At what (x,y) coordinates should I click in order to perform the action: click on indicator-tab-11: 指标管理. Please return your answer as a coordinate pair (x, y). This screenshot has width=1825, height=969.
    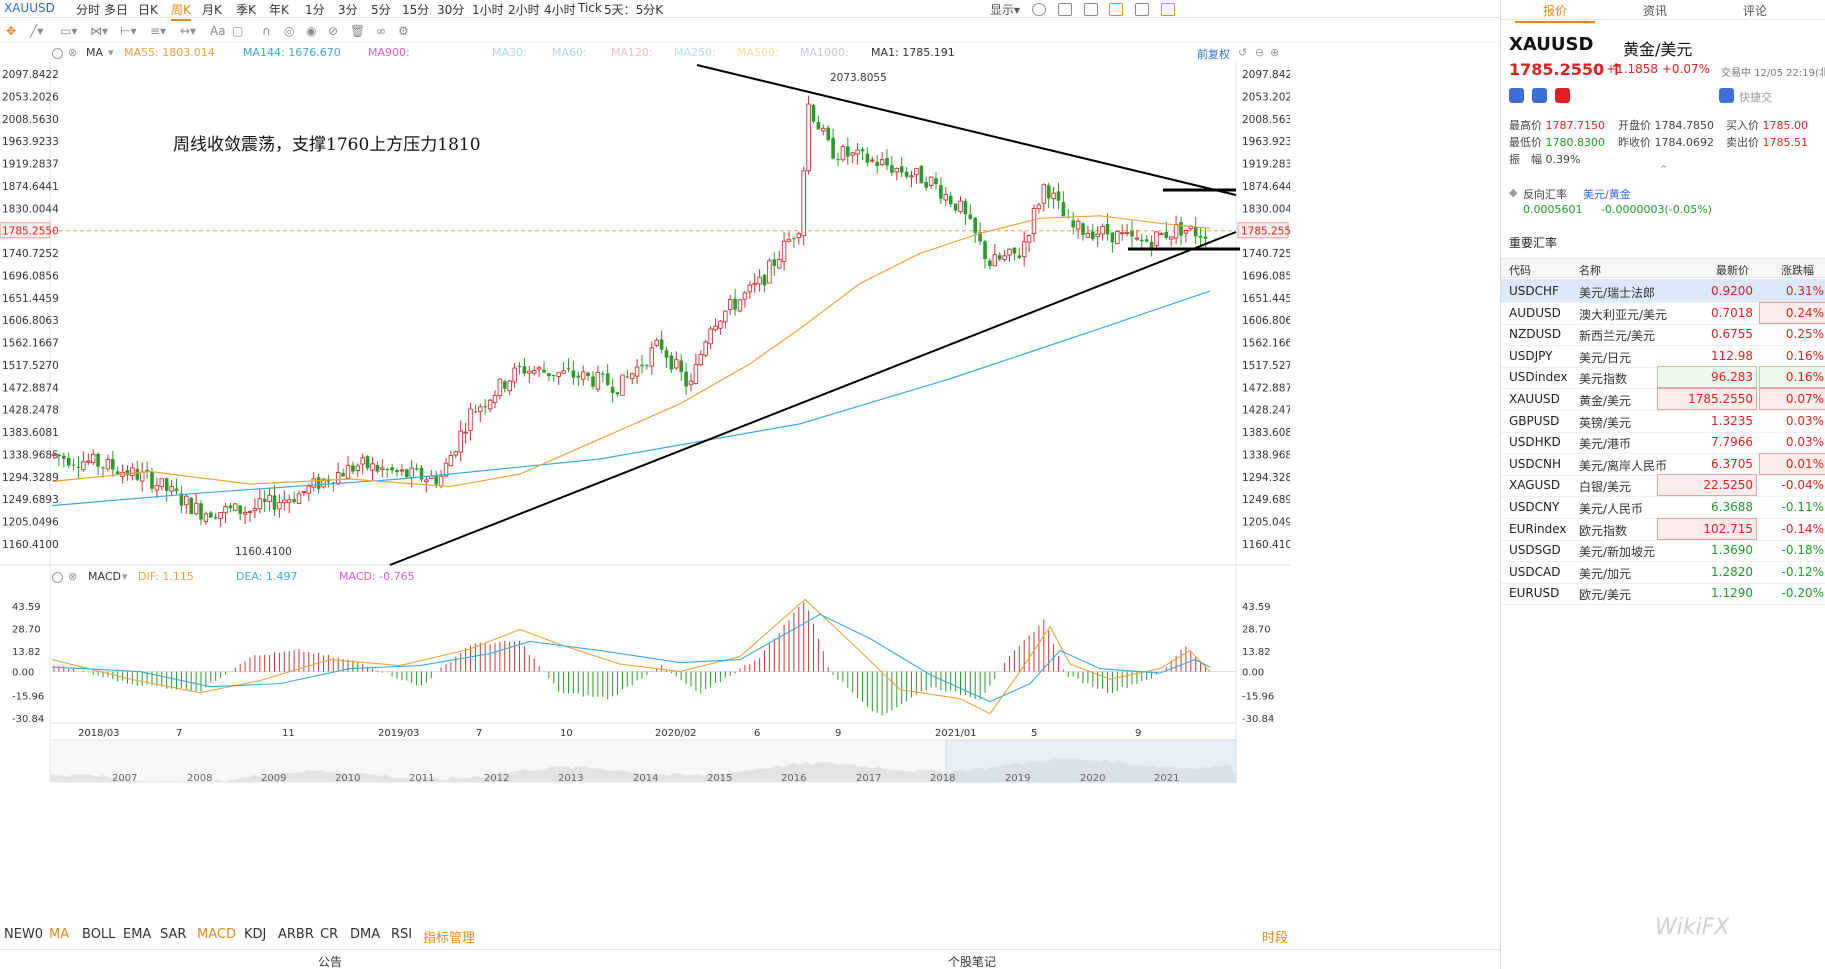
    Looking at the image, I should click on (449, 938).